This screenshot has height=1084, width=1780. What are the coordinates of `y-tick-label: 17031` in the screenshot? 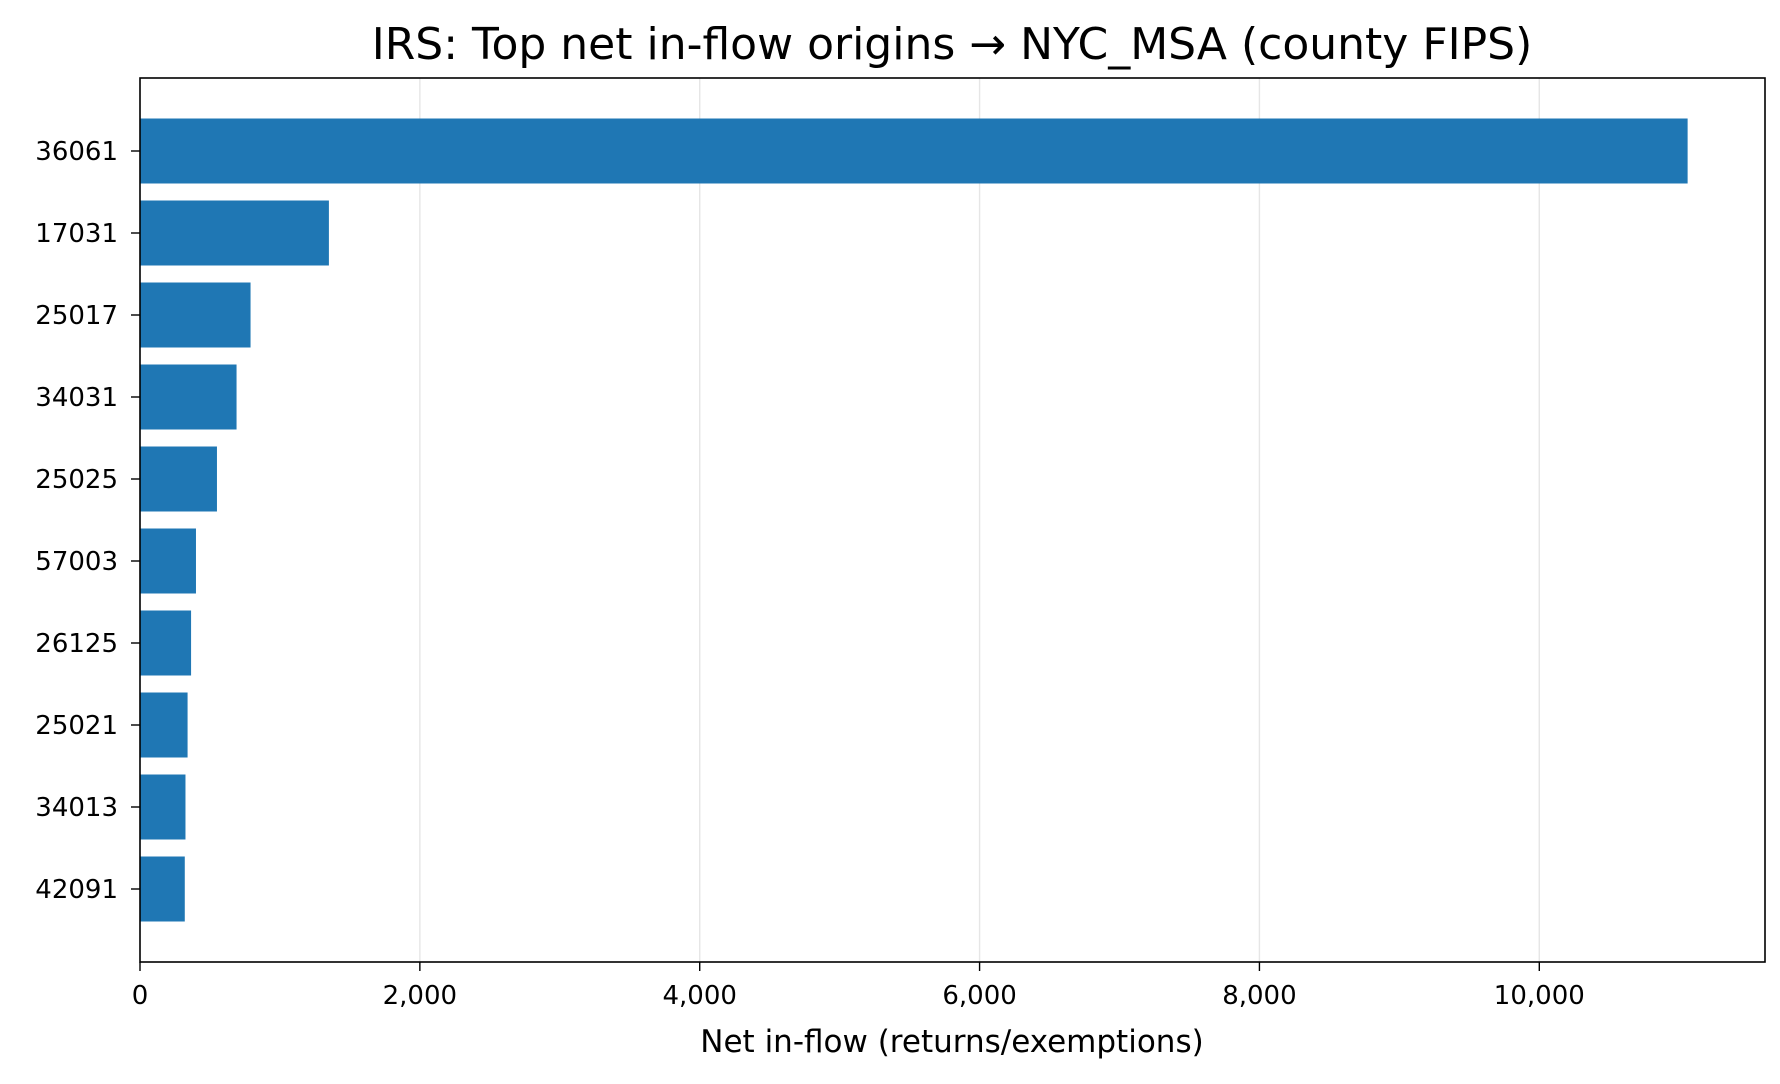 It's located at (76, 234).